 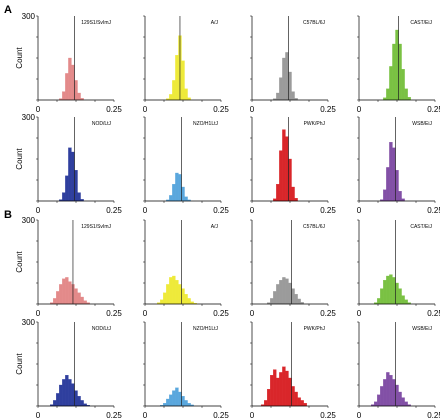 I want to click on histogram-subplot: CAST/EiJ 0 0.25, so click(x=398, y=64).